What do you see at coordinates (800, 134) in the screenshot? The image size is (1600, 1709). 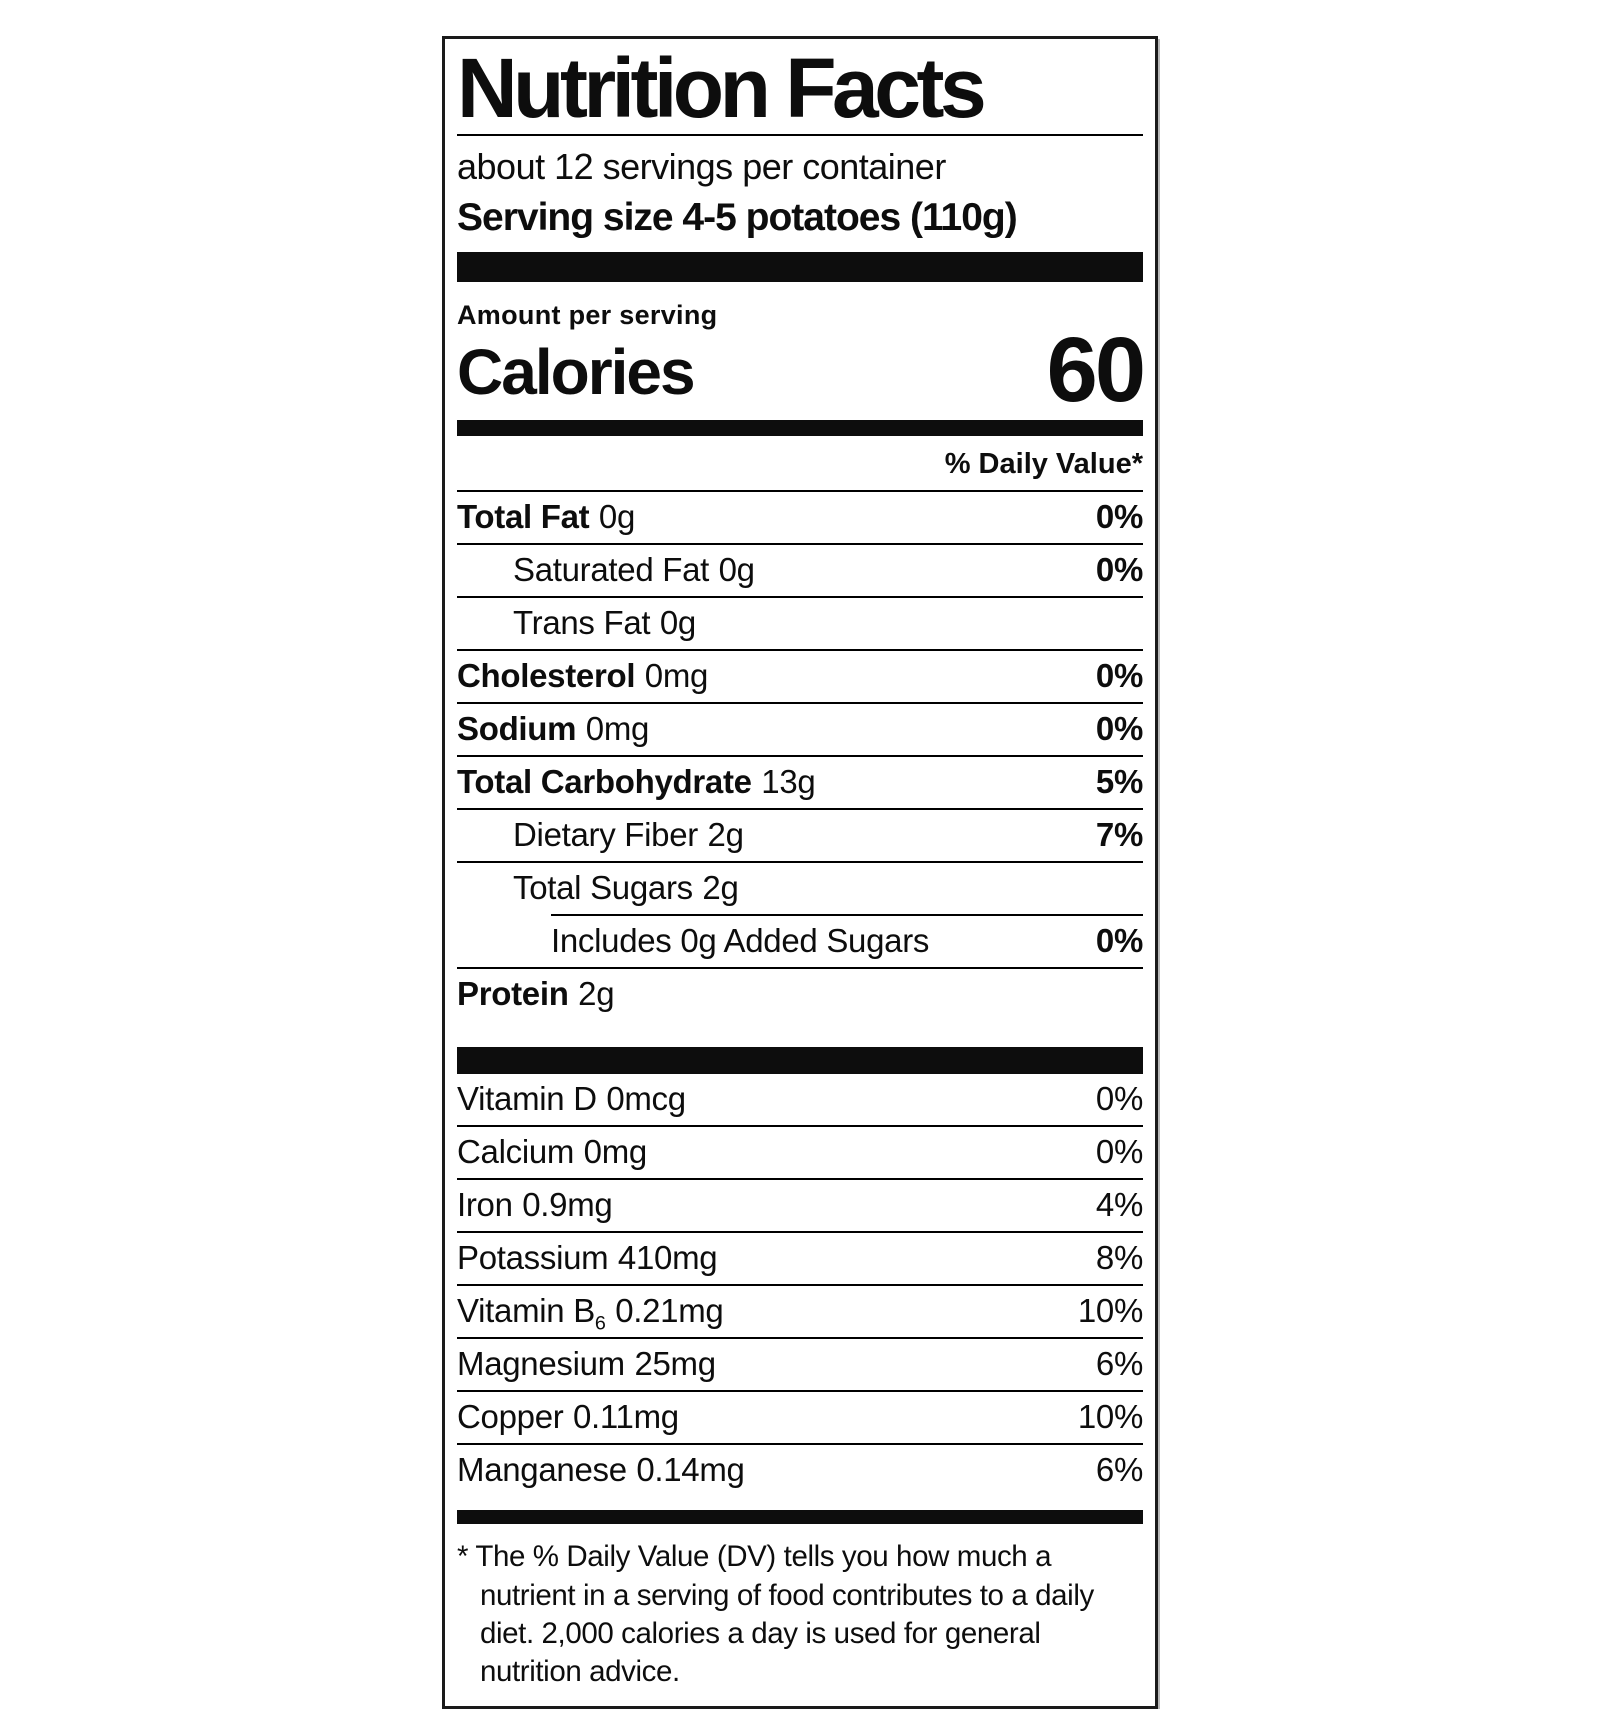 I see `title-divider` at bounding box center [800, 134].